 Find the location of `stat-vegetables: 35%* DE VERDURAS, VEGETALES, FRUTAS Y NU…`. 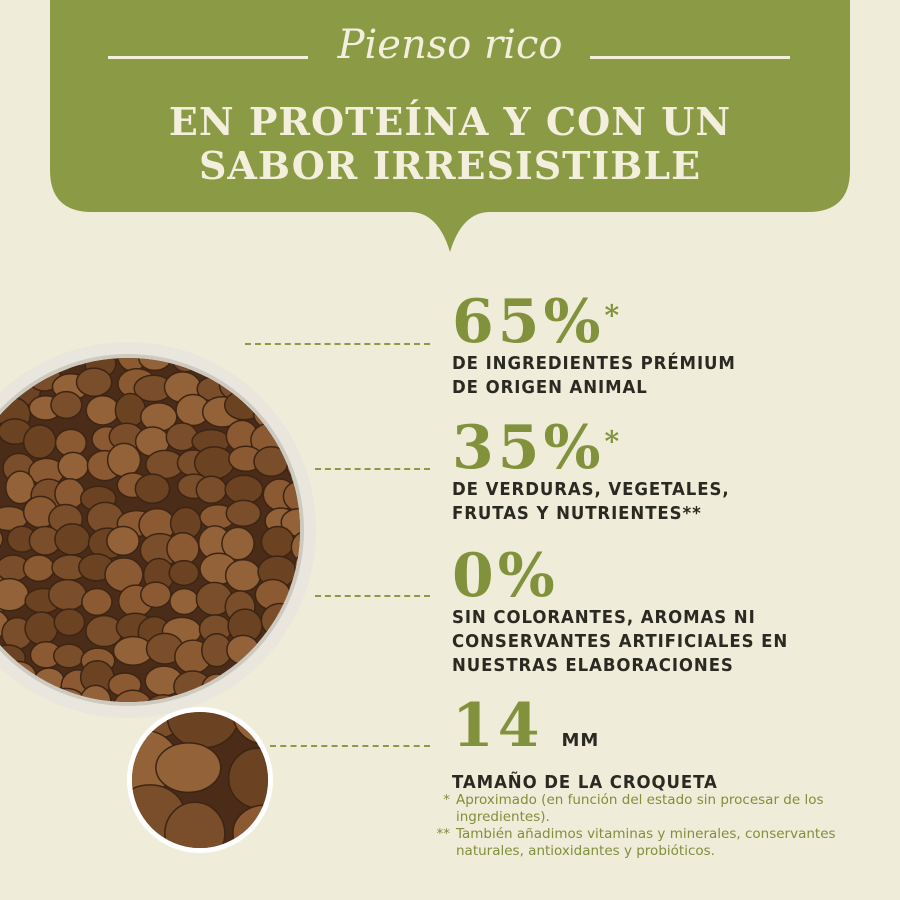

stat-vegetables: 35%* DE VERDURAS, VEGETALES, FRUTAS Y NU… is located at coordinates (603, 472).